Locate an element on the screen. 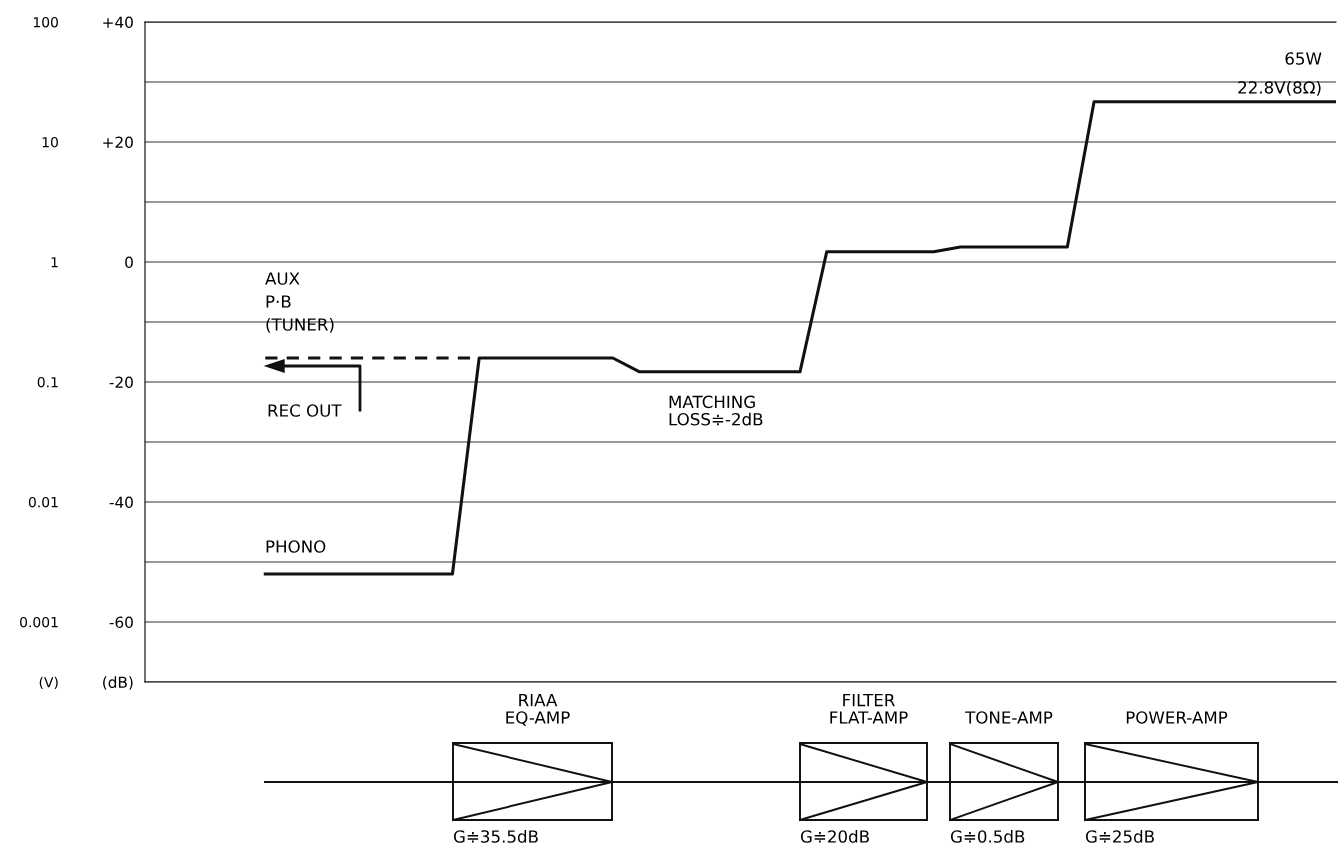 The width and height of the screenshot is (1338, 859). text: G≑20dB is located at coordinates (834, 836).